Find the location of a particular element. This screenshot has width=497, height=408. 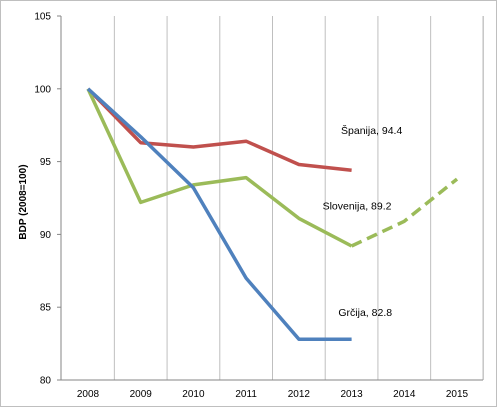

x-tick-label: 2011 is located at coordinates (246, 394).